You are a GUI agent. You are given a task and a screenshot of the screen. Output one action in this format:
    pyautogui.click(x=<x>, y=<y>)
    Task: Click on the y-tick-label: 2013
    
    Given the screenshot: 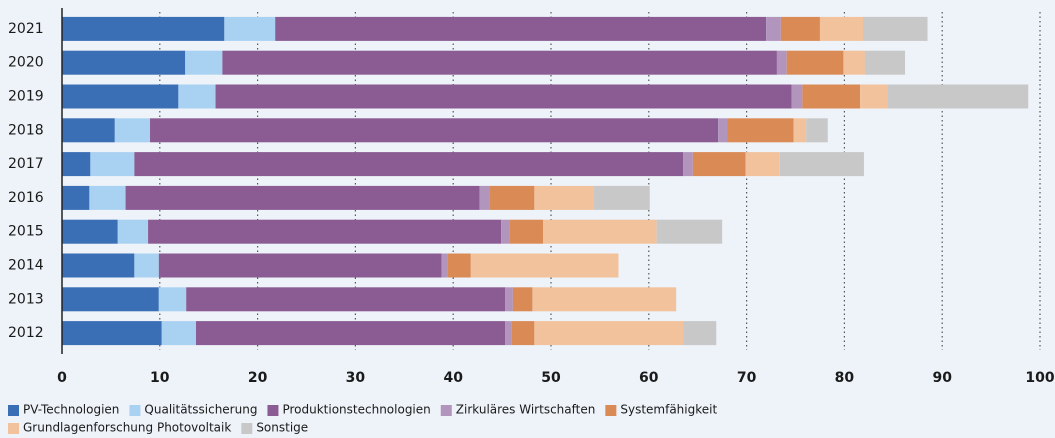 What is the action you would take?
    pyautogui.click(x=26, y=299)
    